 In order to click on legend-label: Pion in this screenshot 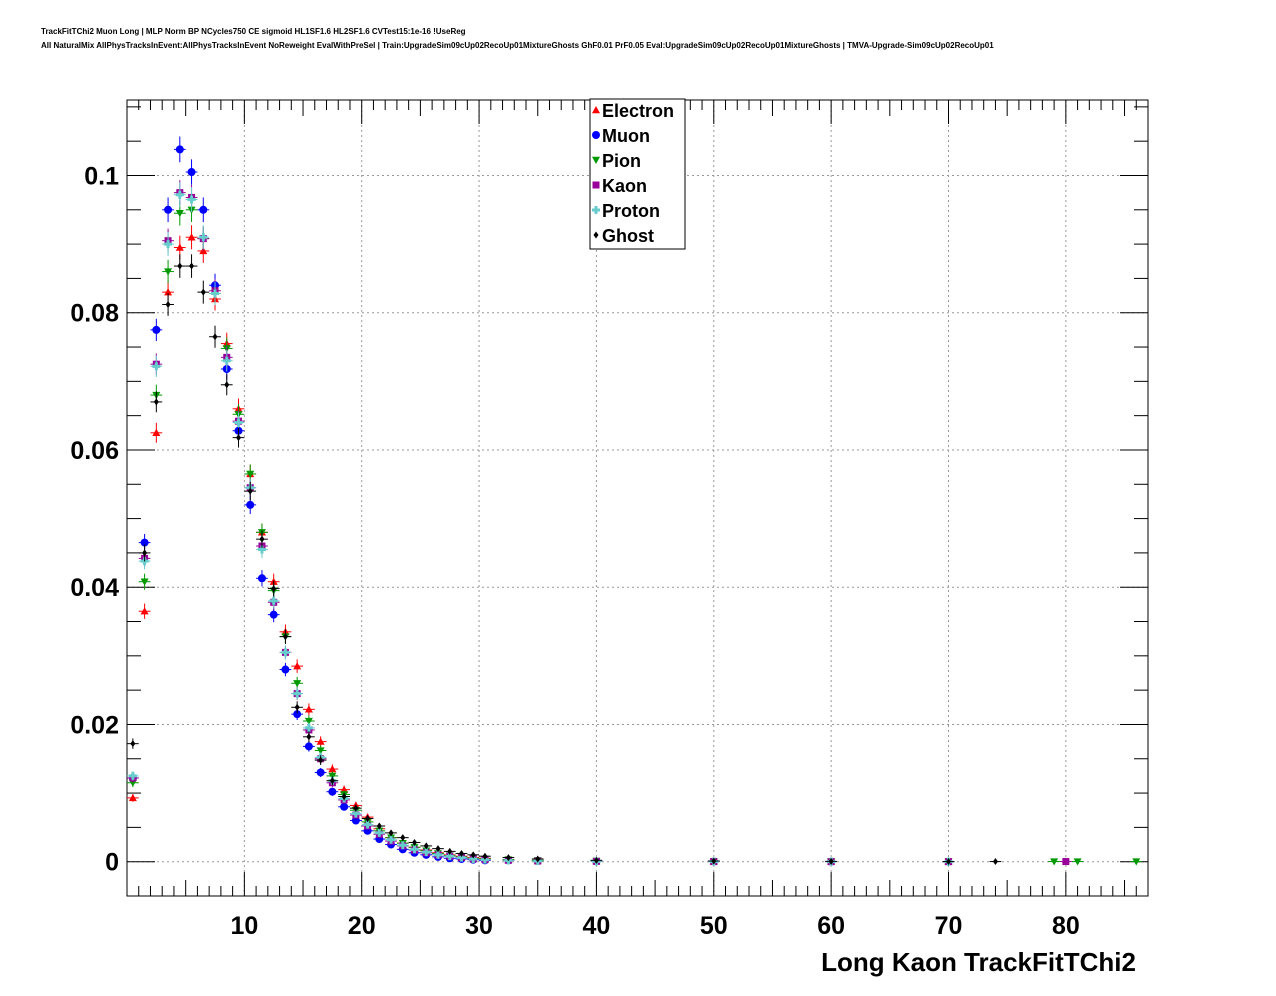, I will do `click(621, 161)`.